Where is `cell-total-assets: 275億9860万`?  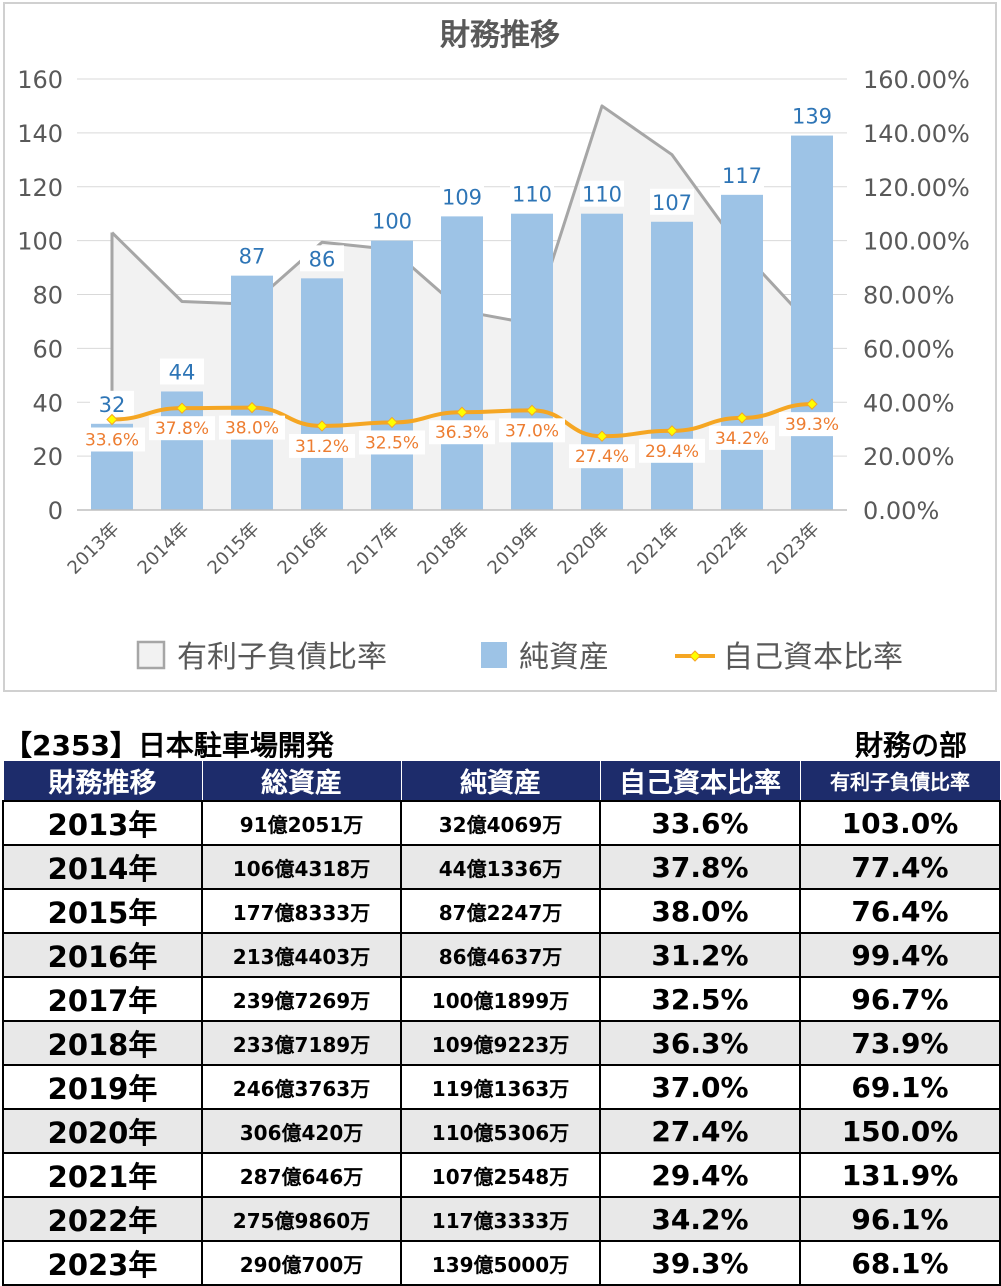 cell-total-assets: 275億9860万 is located at coordinates (301, 1219).